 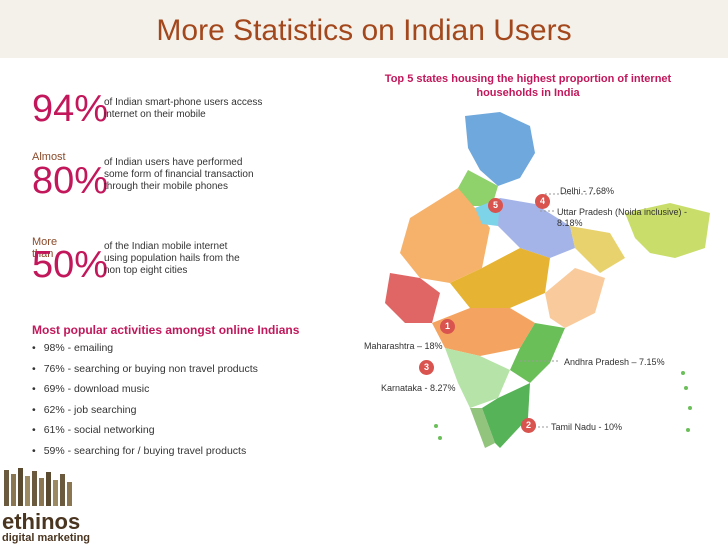 What do you see at coordinates (41, 521) in the screenshot?
I see `logo-name: ethinos` at bounding box center [41, 521].